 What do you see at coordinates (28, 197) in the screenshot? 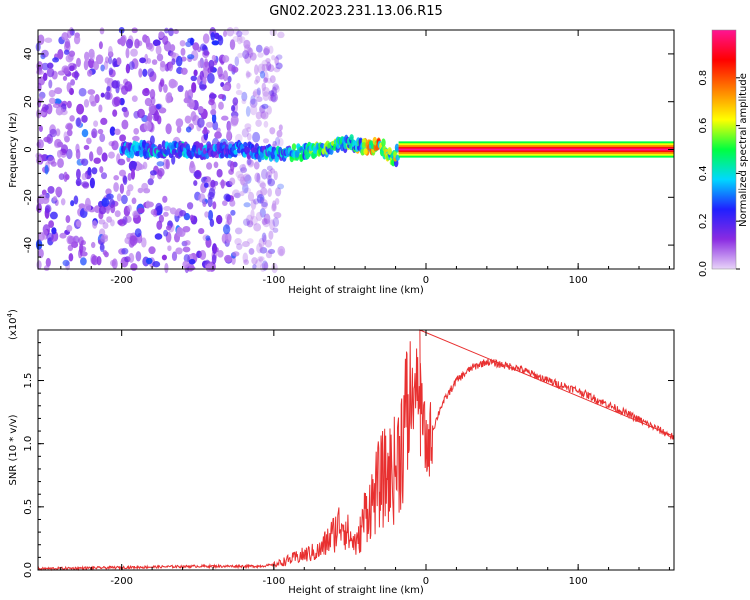
I see `spectrogram-y-tick-label: -20` at bounding box center [28, 197].